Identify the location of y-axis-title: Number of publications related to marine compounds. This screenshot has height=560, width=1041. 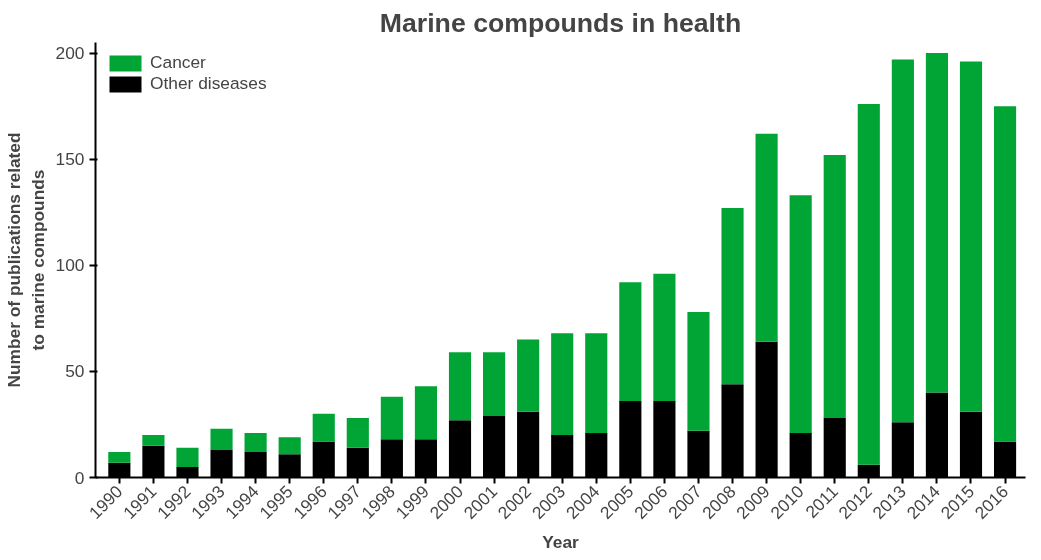
(25, 260).